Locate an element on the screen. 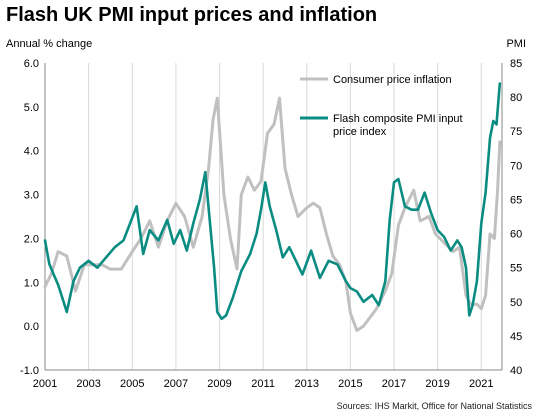 The image size is (544, 419). y-tick-label-left: -1.0 is located at coordinates (29, 371).